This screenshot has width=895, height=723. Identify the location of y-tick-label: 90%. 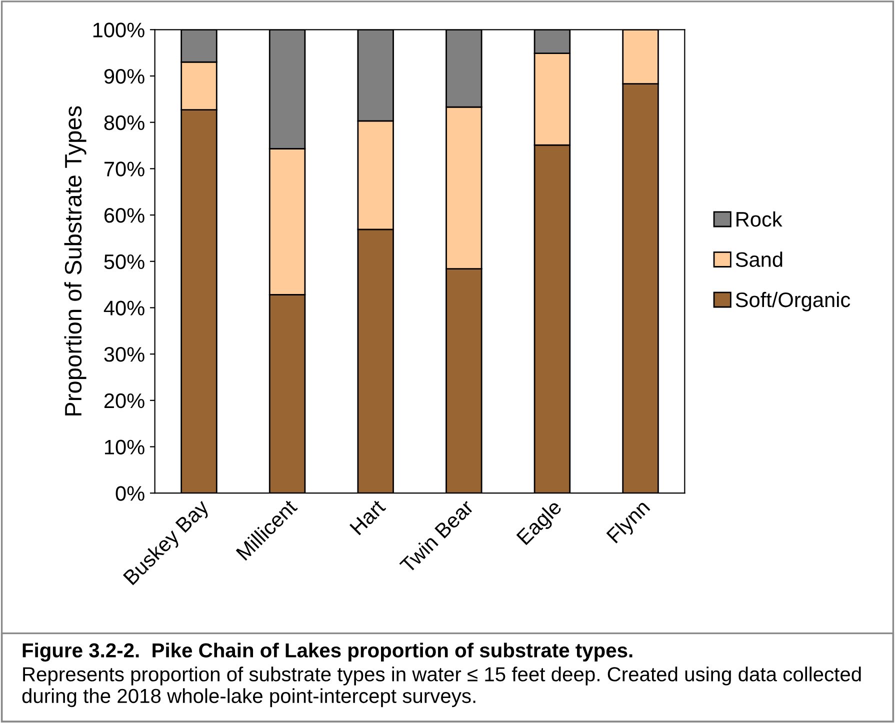
(124, 76).